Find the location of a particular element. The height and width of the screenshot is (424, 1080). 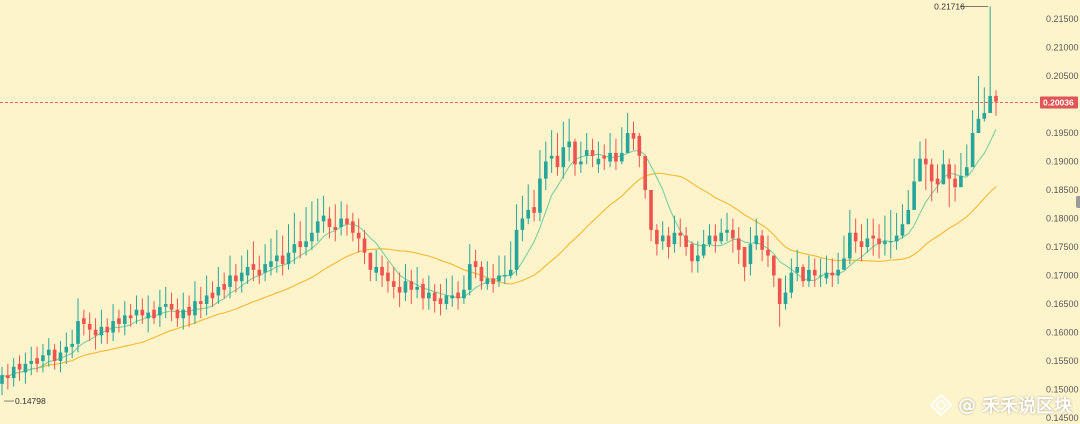

y-tick-label: 0.18000 is located at coordinates (1062, 219).